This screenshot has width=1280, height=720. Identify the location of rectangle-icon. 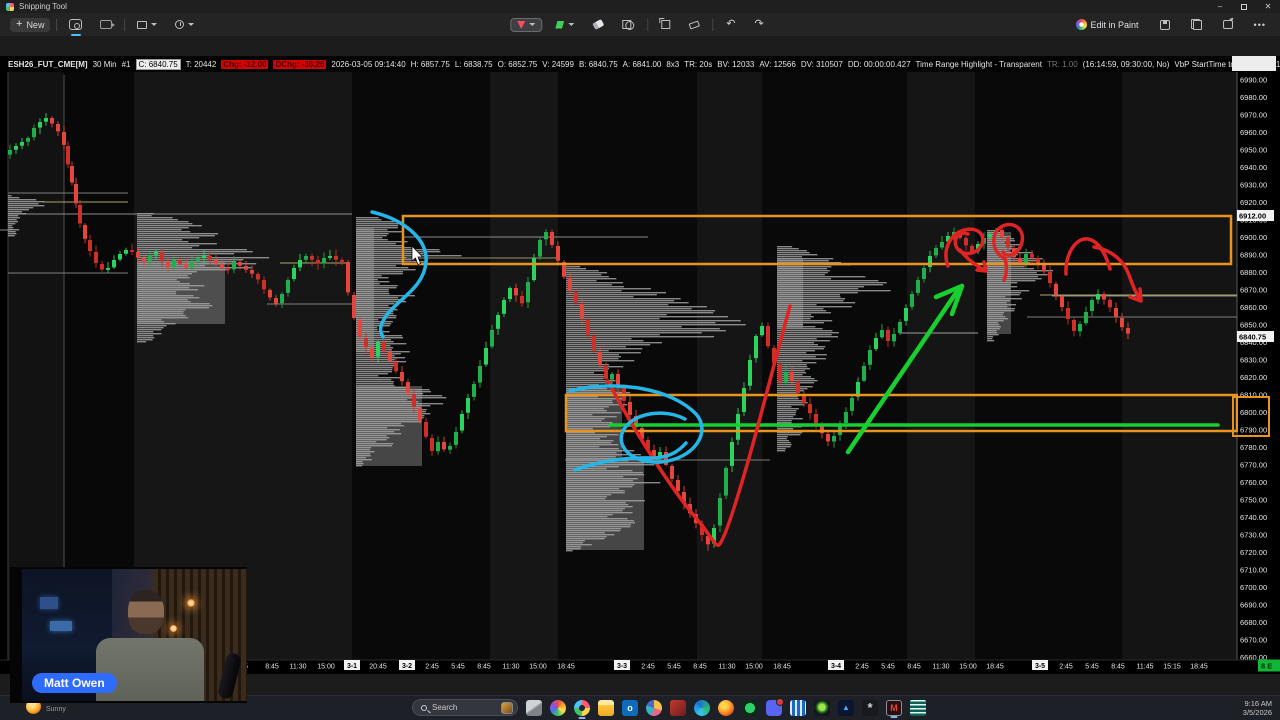
(142, 24).